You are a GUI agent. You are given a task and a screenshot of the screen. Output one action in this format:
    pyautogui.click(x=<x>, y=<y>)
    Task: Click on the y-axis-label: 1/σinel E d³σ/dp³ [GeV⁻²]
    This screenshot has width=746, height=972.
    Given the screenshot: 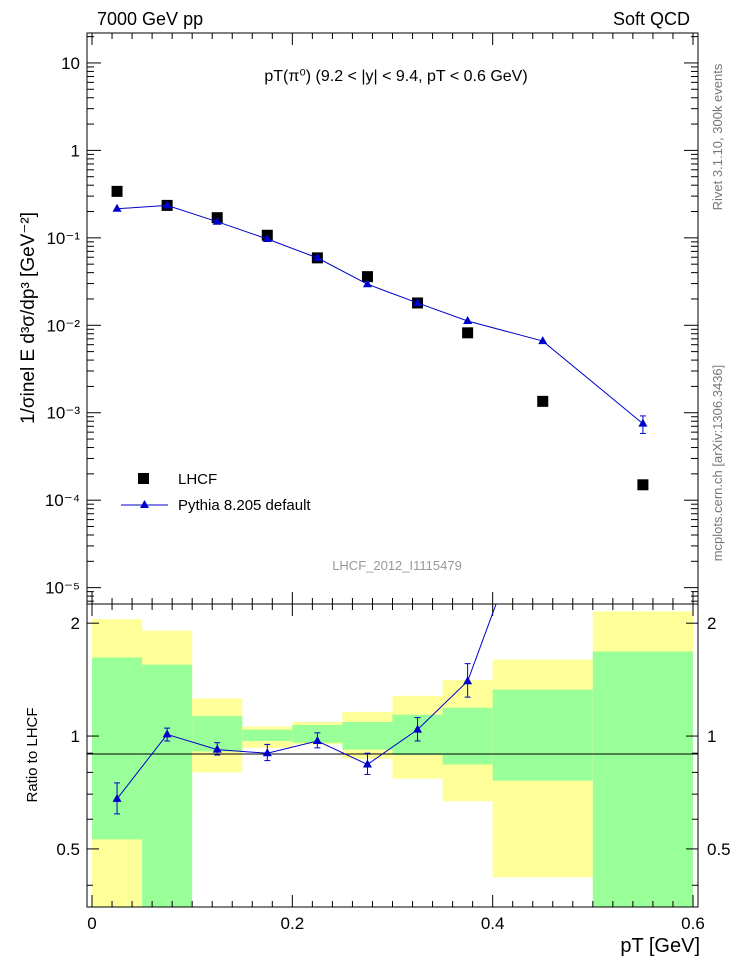 What is the action you would take?
    pyautogui.click(x=28, y=318)
    